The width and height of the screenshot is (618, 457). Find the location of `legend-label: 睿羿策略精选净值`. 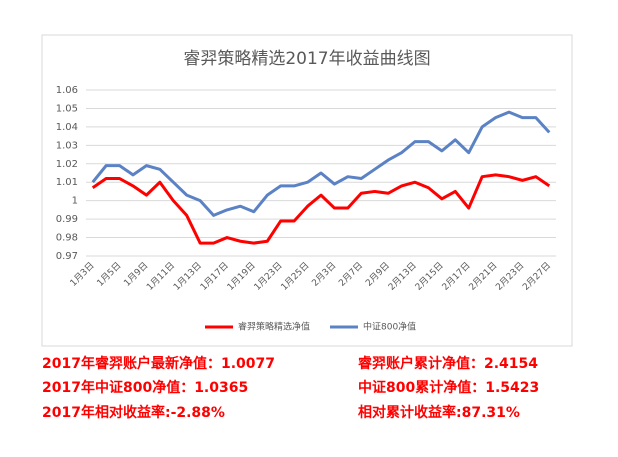

legend-label: 睿羿策略精选净值 is located at coordinates (274, 327).